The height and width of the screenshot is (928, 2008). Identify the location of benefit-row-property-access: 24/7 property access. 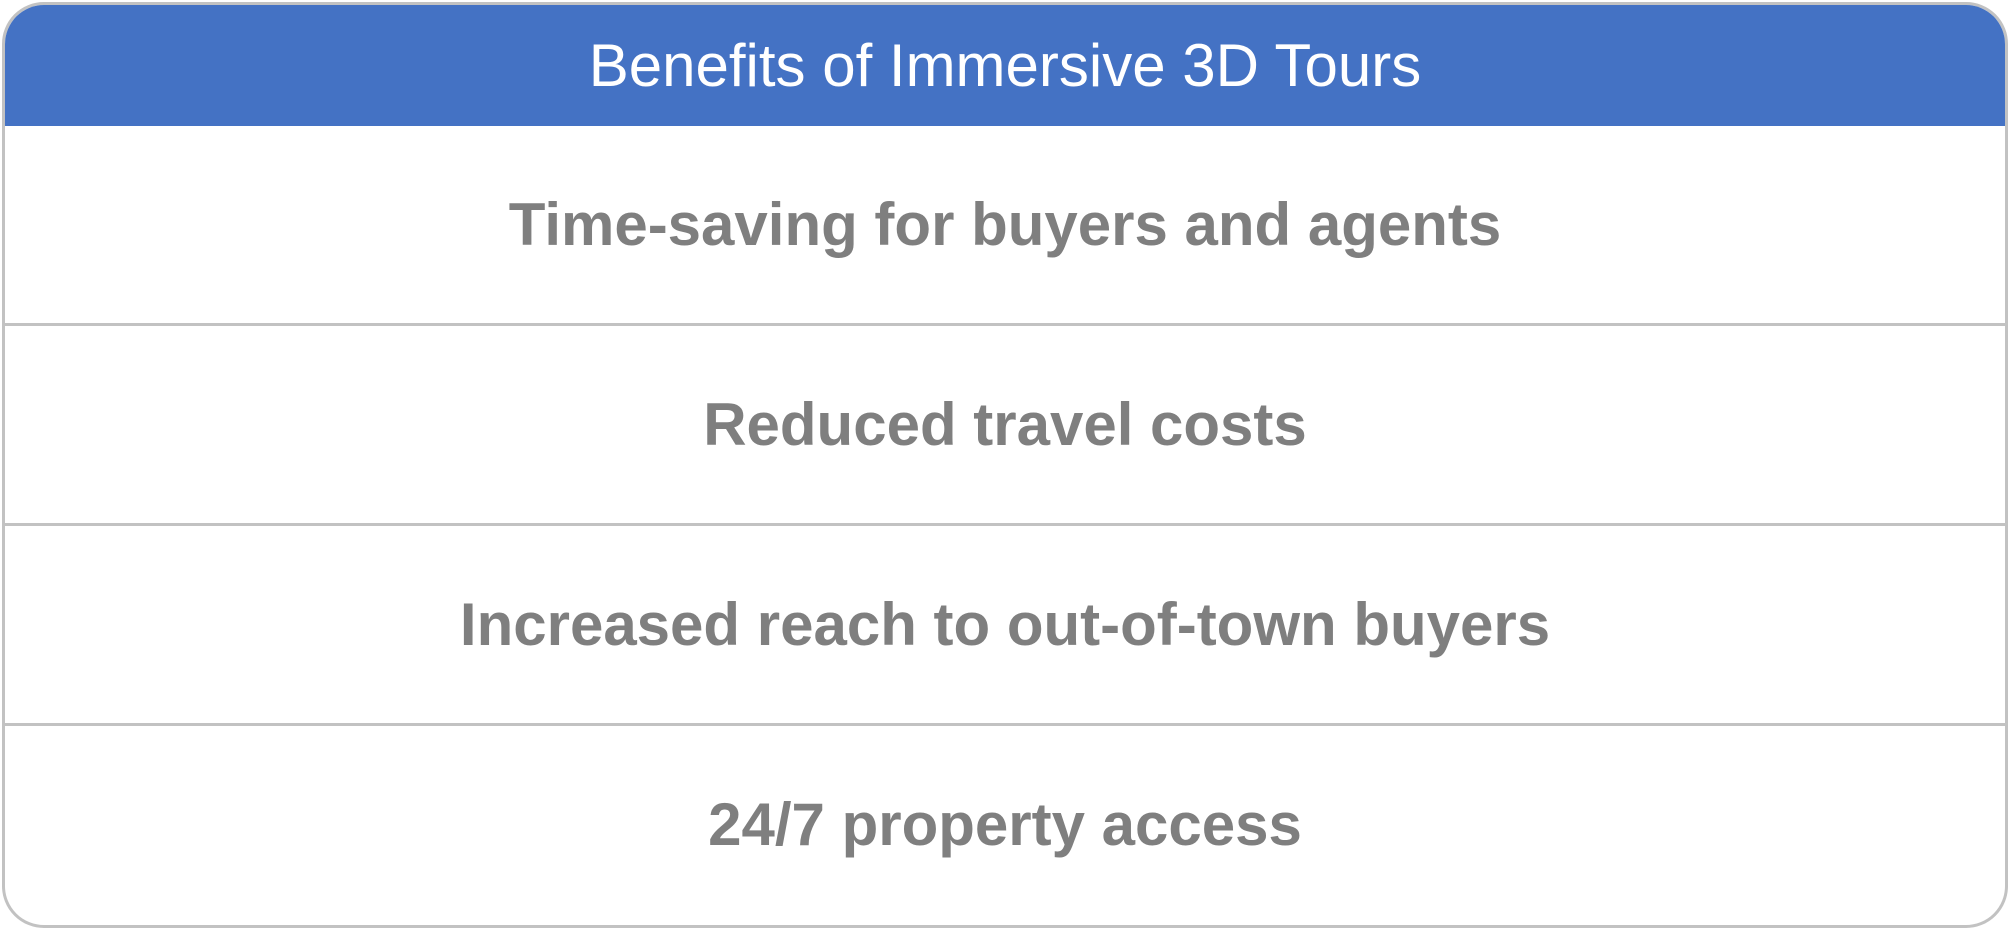
(1005, 824).